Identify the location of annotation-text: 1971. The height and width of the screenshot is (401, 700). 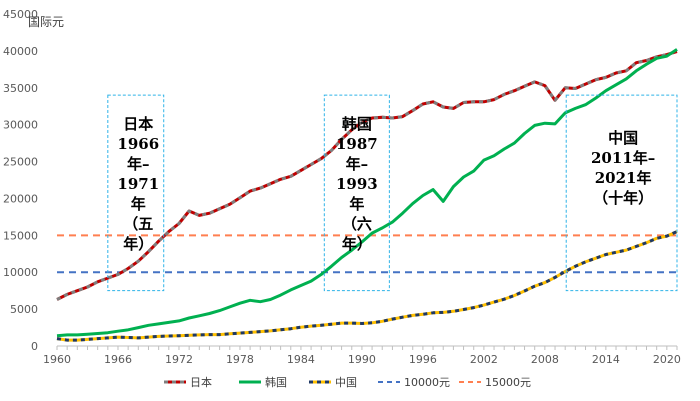
(138, 184).